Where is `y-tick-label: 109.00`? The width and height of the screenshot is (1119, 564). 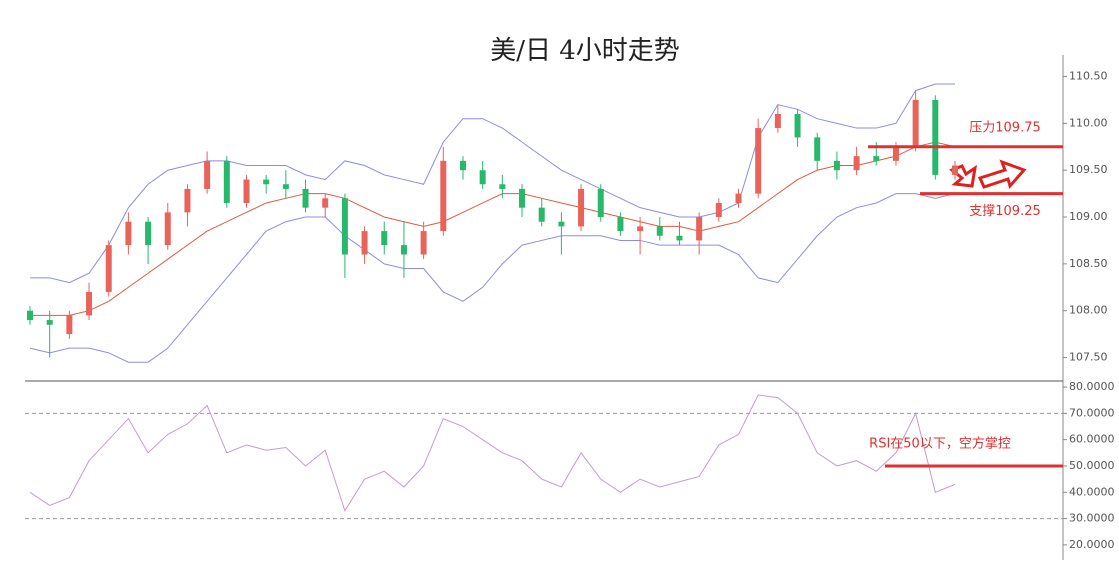 y-tick-label: 109.00 is located at coordinates (1088, 216).